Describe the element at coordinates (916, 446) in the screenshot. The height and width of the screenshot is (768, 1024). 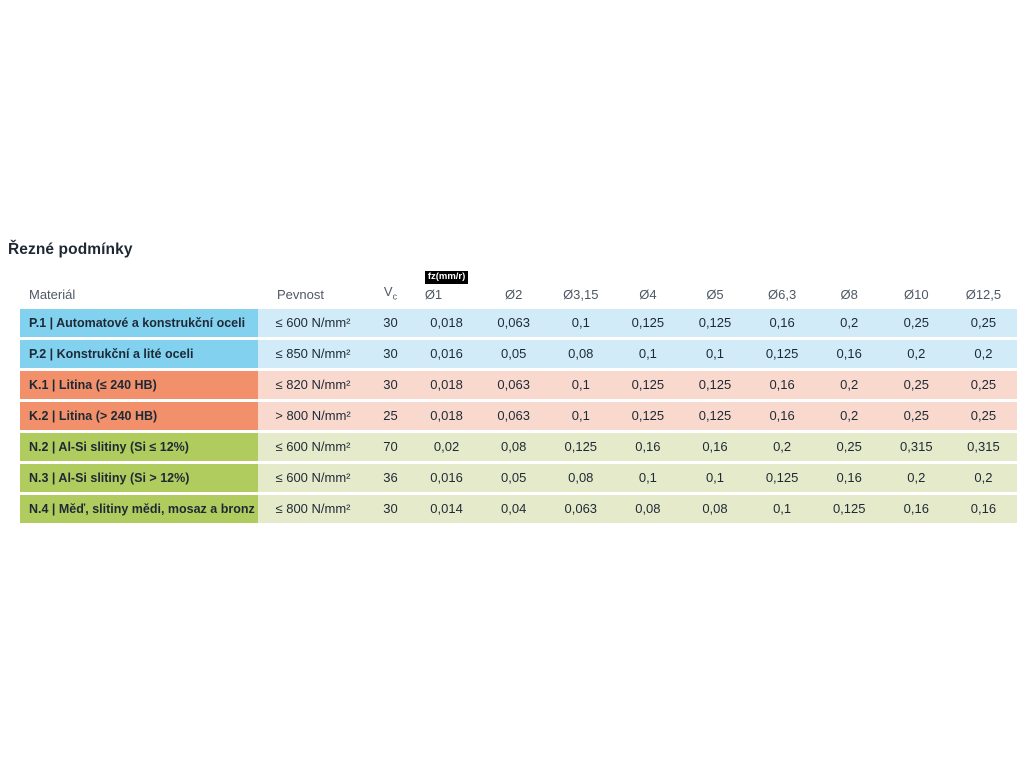
I see `fz-cell-d8: 0,315` at that location.